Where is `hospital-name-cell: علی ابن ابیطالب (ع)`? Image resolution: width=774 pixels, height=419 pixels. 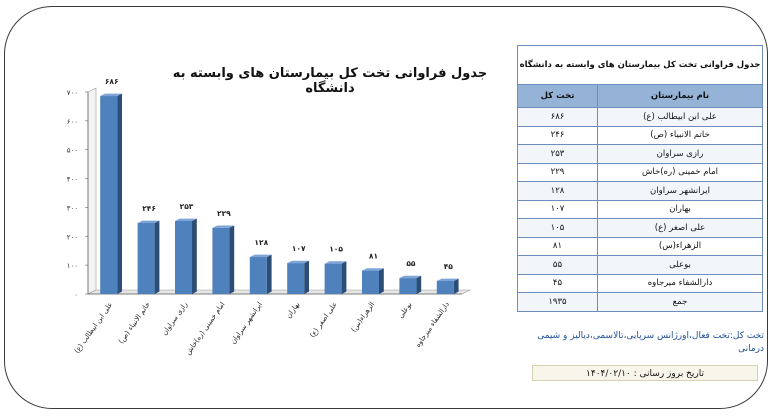 hospital-name-cell: علی ابن ابیطالب (ع) is located at coordinates (680, 117).